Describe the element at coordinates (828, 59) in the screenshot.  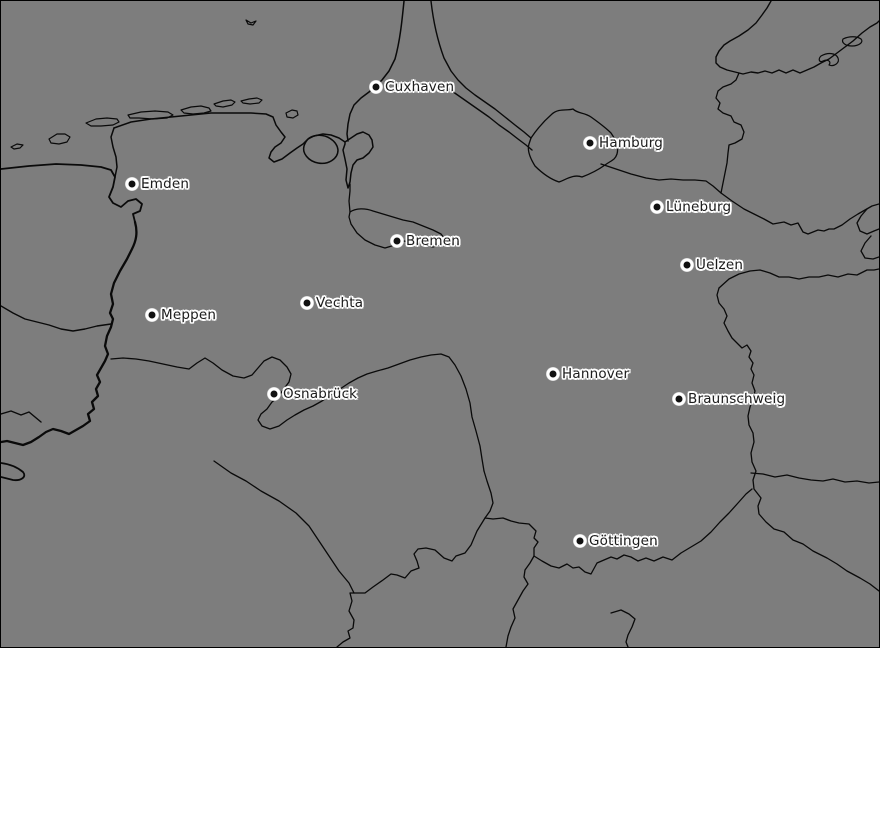
I see `baltic-lake` at that location.